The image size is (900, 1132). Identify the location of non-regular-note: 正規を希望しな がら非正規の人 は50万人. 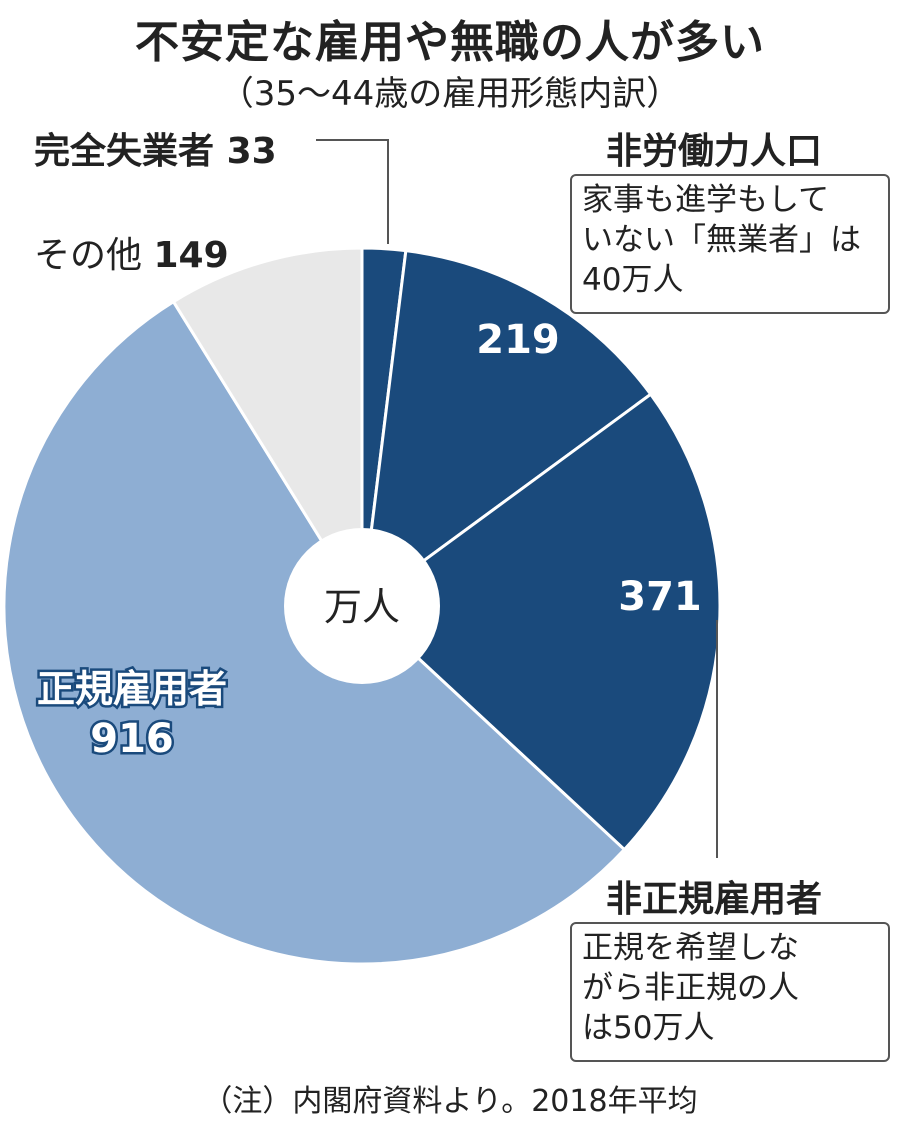
(730, 992).